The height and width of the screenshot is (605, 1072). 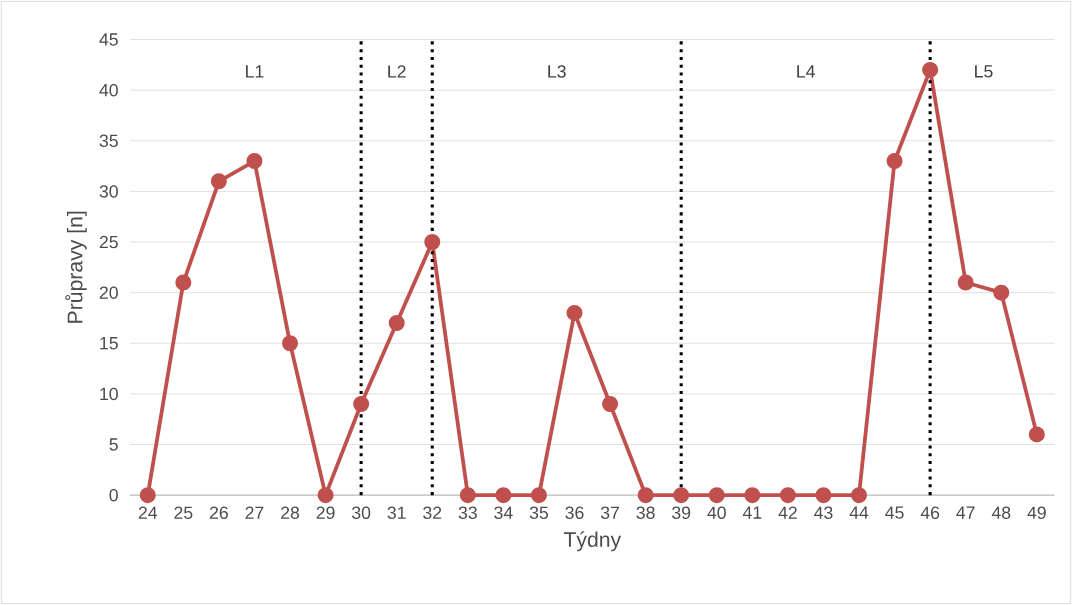 What do you see at coordinates (109, 343) in the screenshot?
I see `y-tick-label: 15` at bounding box center [109, 343].